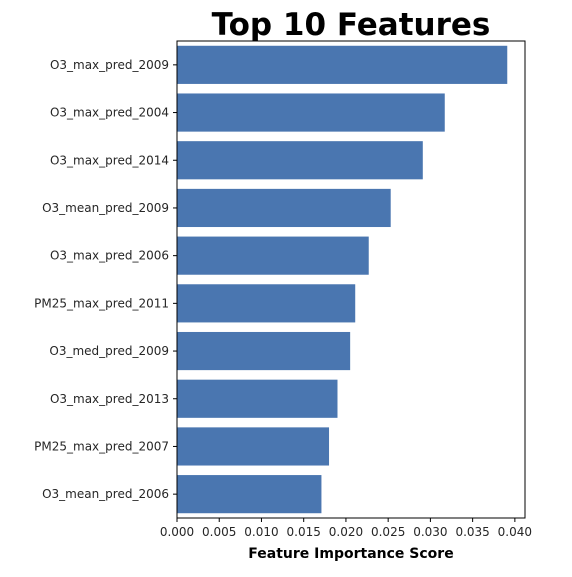  I want to click on bar-O3_mean_pred_2006, so click(249, 494).